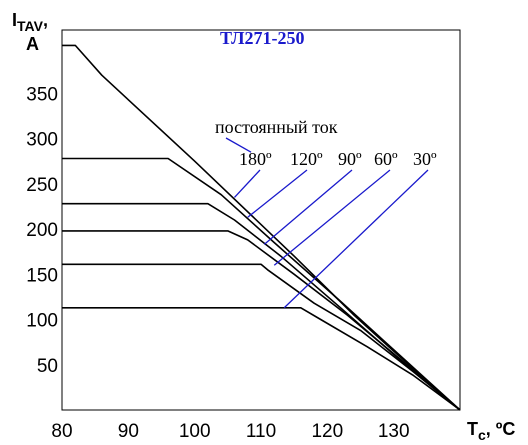 Image resolution: width=528 pixels, height=445 pixels. What do you see at coordinates (394, 431) in the screenshot?
I see `x-tick-label: 130` at bounding box center [394, 431].